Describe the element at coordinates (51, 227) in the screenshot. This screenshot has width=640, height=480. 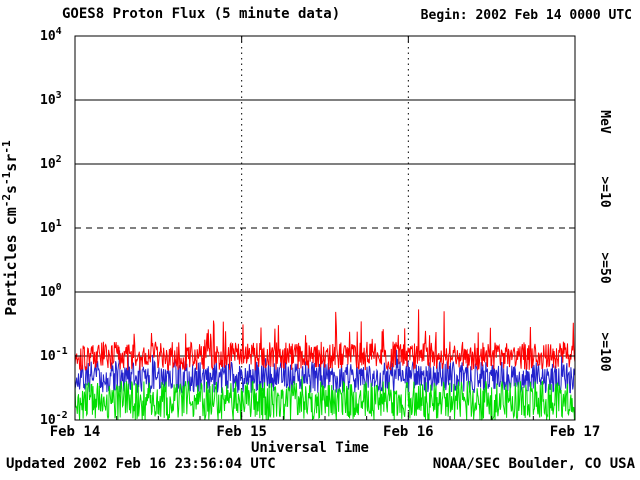
I see `y-tick-label-10e1: 10¹` at that location.